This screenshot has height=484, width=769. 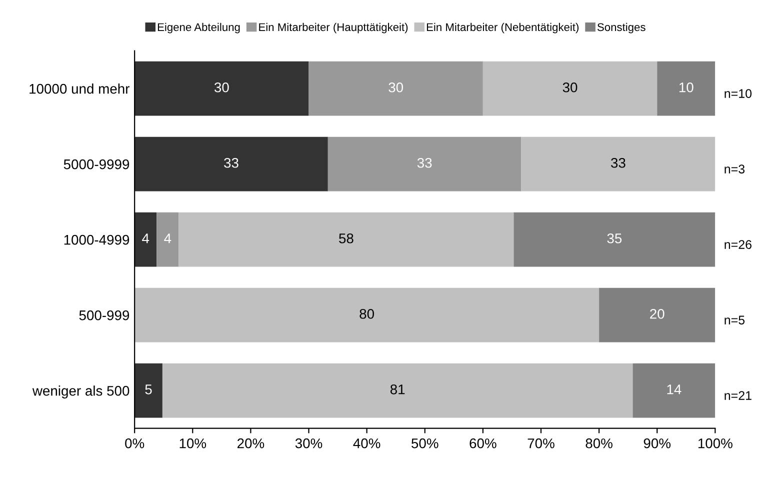 What do you see at coordinates (97, 239) in the screenshot?
I see `y-tick-label: 1000-4999` at bounding box center [97, 239].